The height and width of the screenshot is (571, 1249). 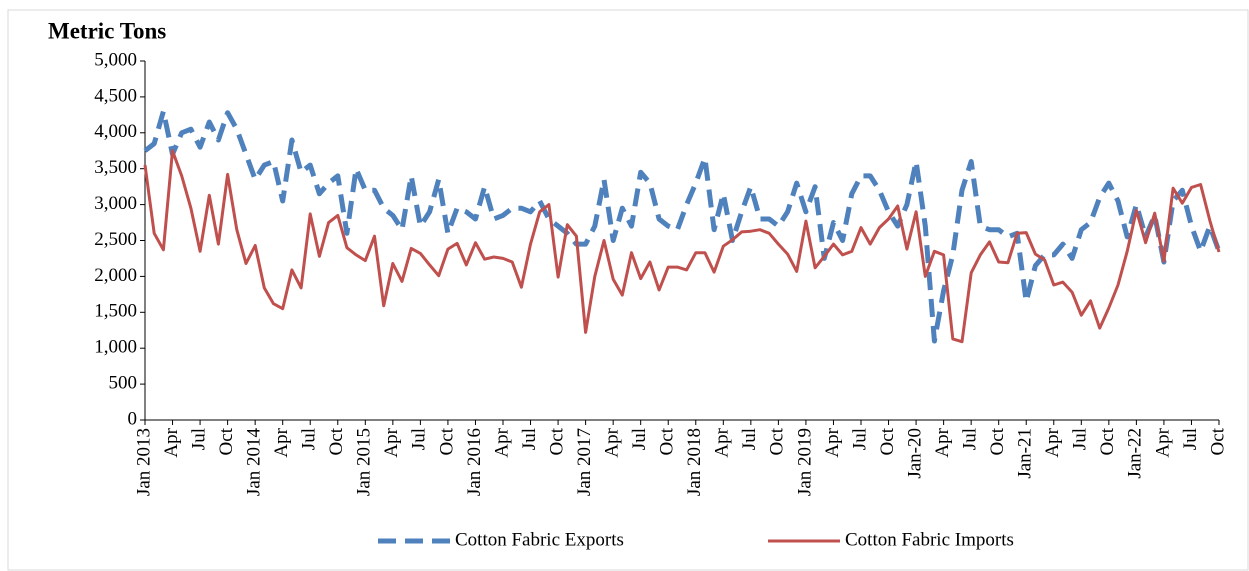 I want to click on x-tick-label: Jan 2013, so click(x=143, y=462).